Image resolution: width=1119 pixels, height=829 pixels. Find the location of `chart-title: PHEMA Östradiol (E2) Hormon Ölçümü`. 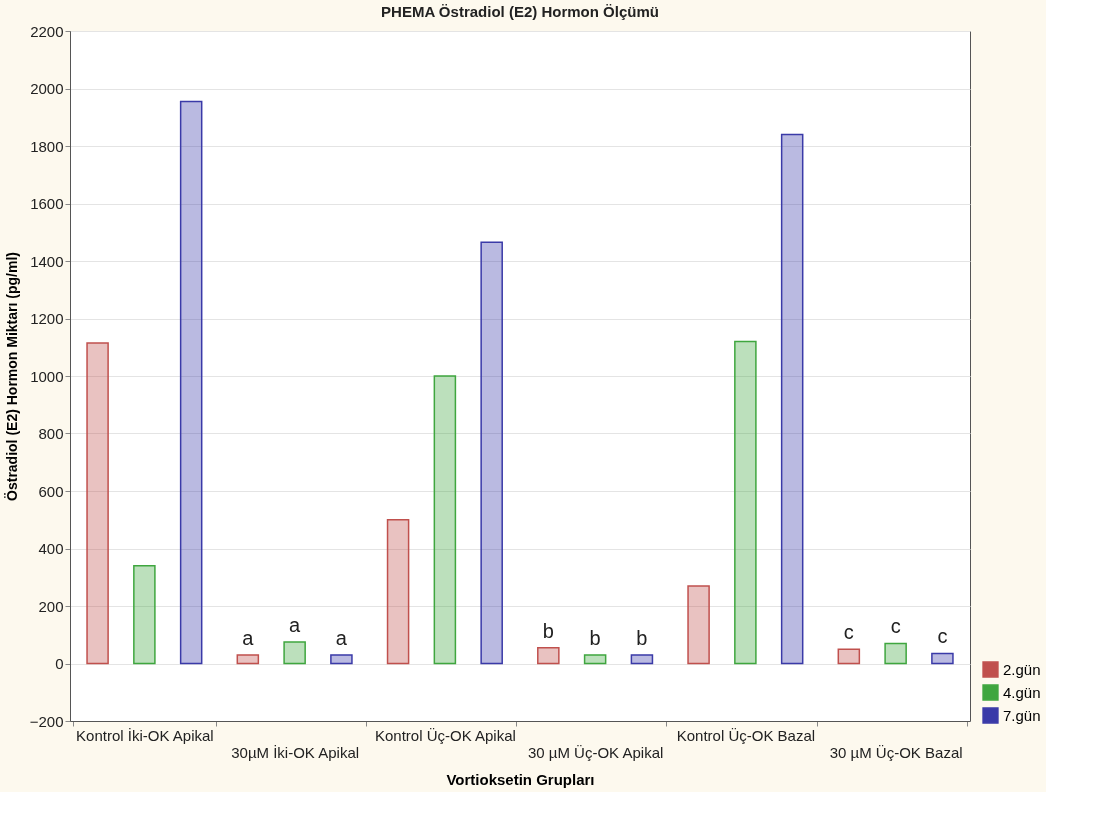

chart-title: PHEMA Östradiol (E2) Hormon Ölçümü is located at coordinates (520, 11).